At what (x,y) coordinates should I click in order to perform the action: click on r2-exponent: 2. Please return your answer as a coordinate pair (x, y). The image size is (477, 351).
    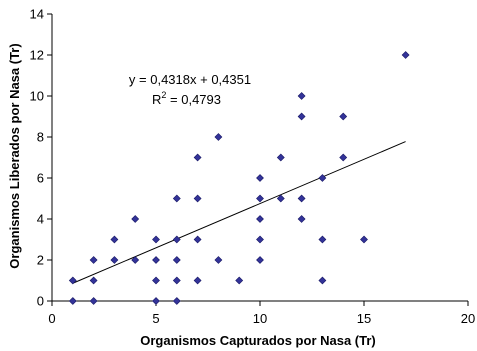
    Looking at the image, I should click on (163, 95).